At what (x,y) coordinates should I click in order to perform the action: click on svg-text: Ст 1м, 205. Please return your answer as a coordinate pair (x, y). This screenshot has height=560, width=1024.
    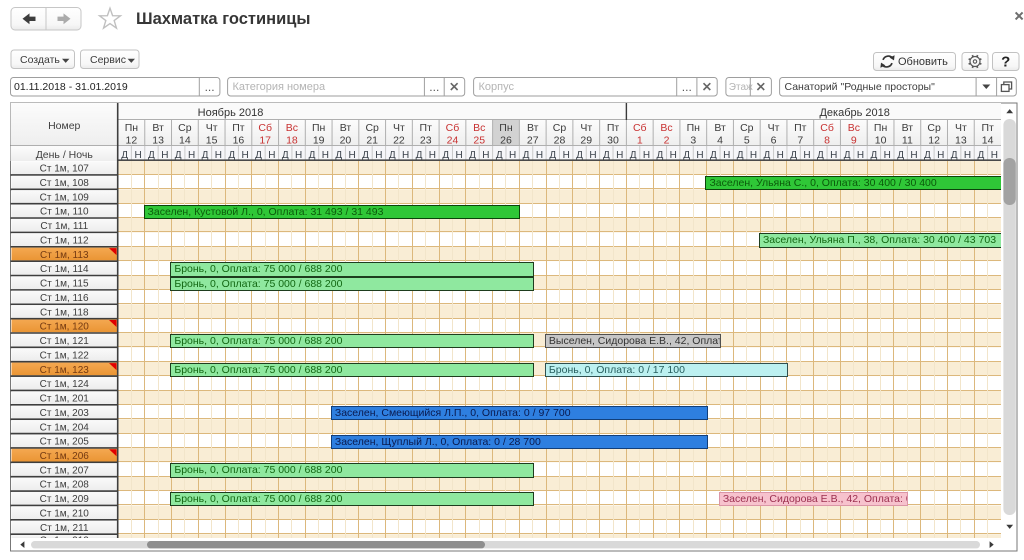
    Looking at the image, I should click on (65, 442).